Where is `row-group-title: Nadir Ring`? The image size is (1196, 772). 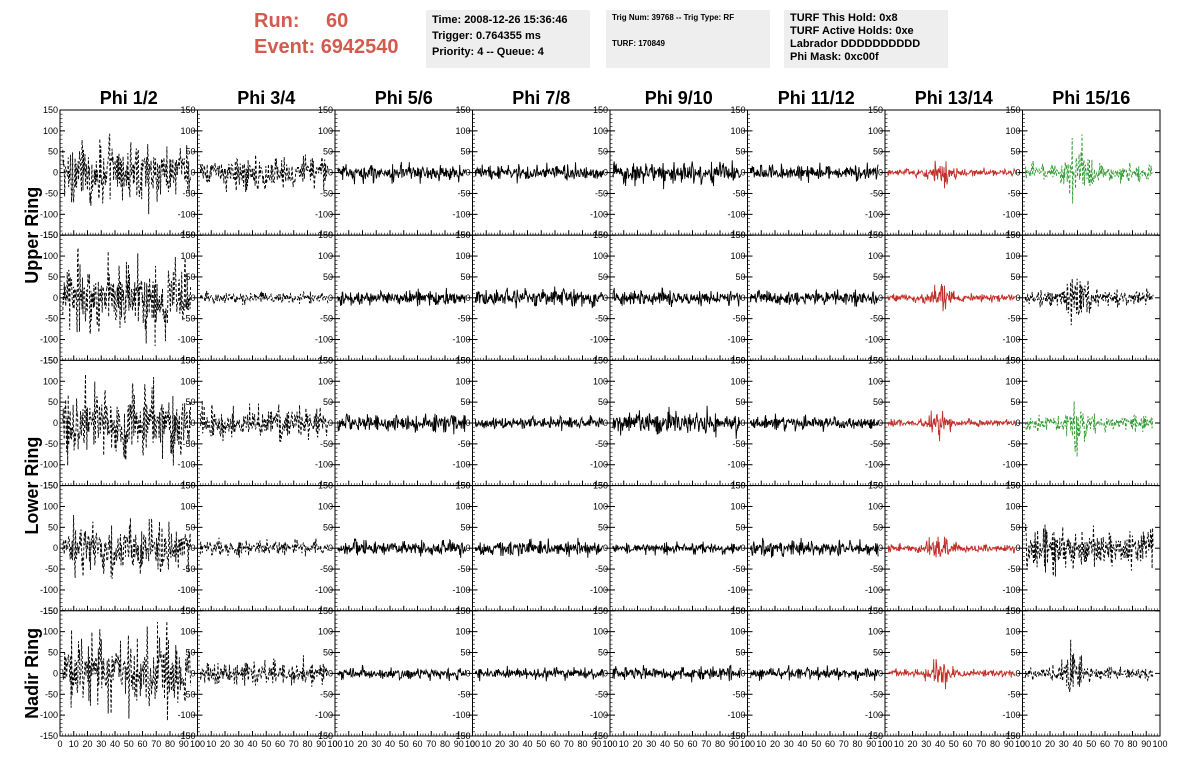
row-group-title: Nadir Ring is located at coordinates (32, 673).